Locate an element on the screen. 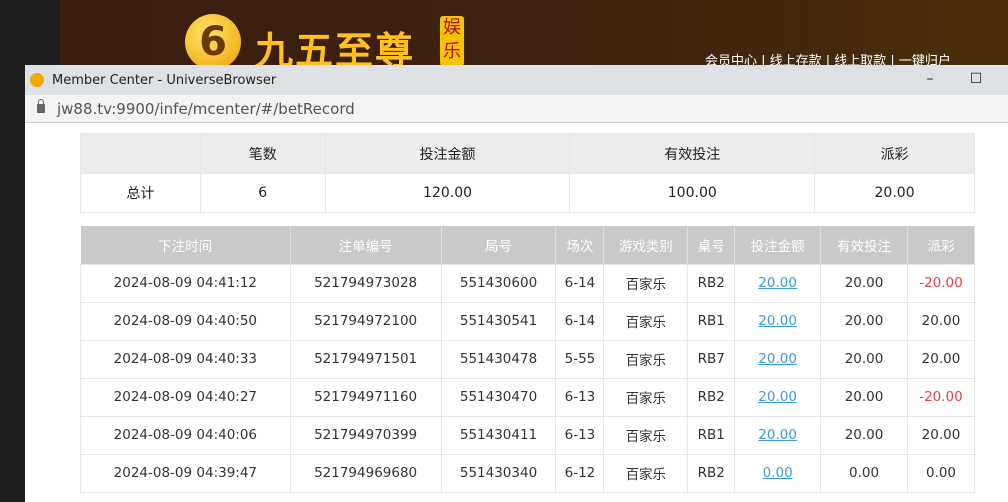 The width and height of the screenshot is (1008, 502). table-cell: 551430600 is located at coordinates (498, 283).